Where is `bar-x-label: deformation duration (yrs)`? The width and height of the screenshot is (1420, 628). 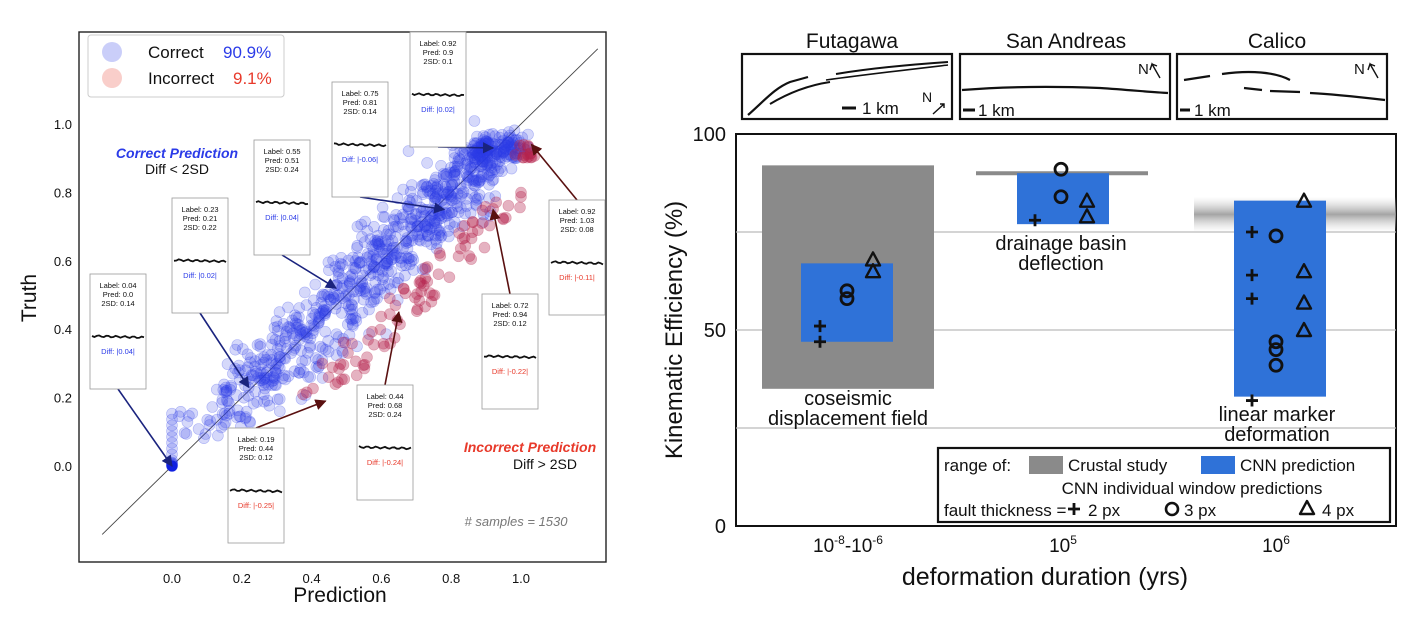 bar-x-label: deformation duration (yrs) is located at coordinates (1045, 577).